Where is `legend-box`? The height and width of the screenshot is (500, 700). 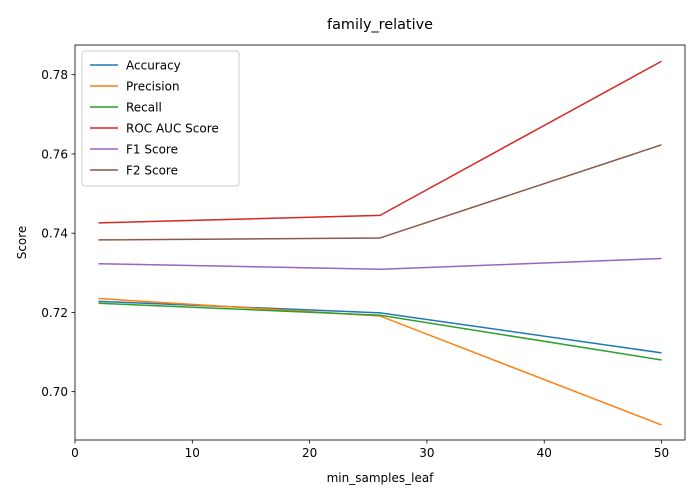
legend-box is located at coordinates (160, 118).